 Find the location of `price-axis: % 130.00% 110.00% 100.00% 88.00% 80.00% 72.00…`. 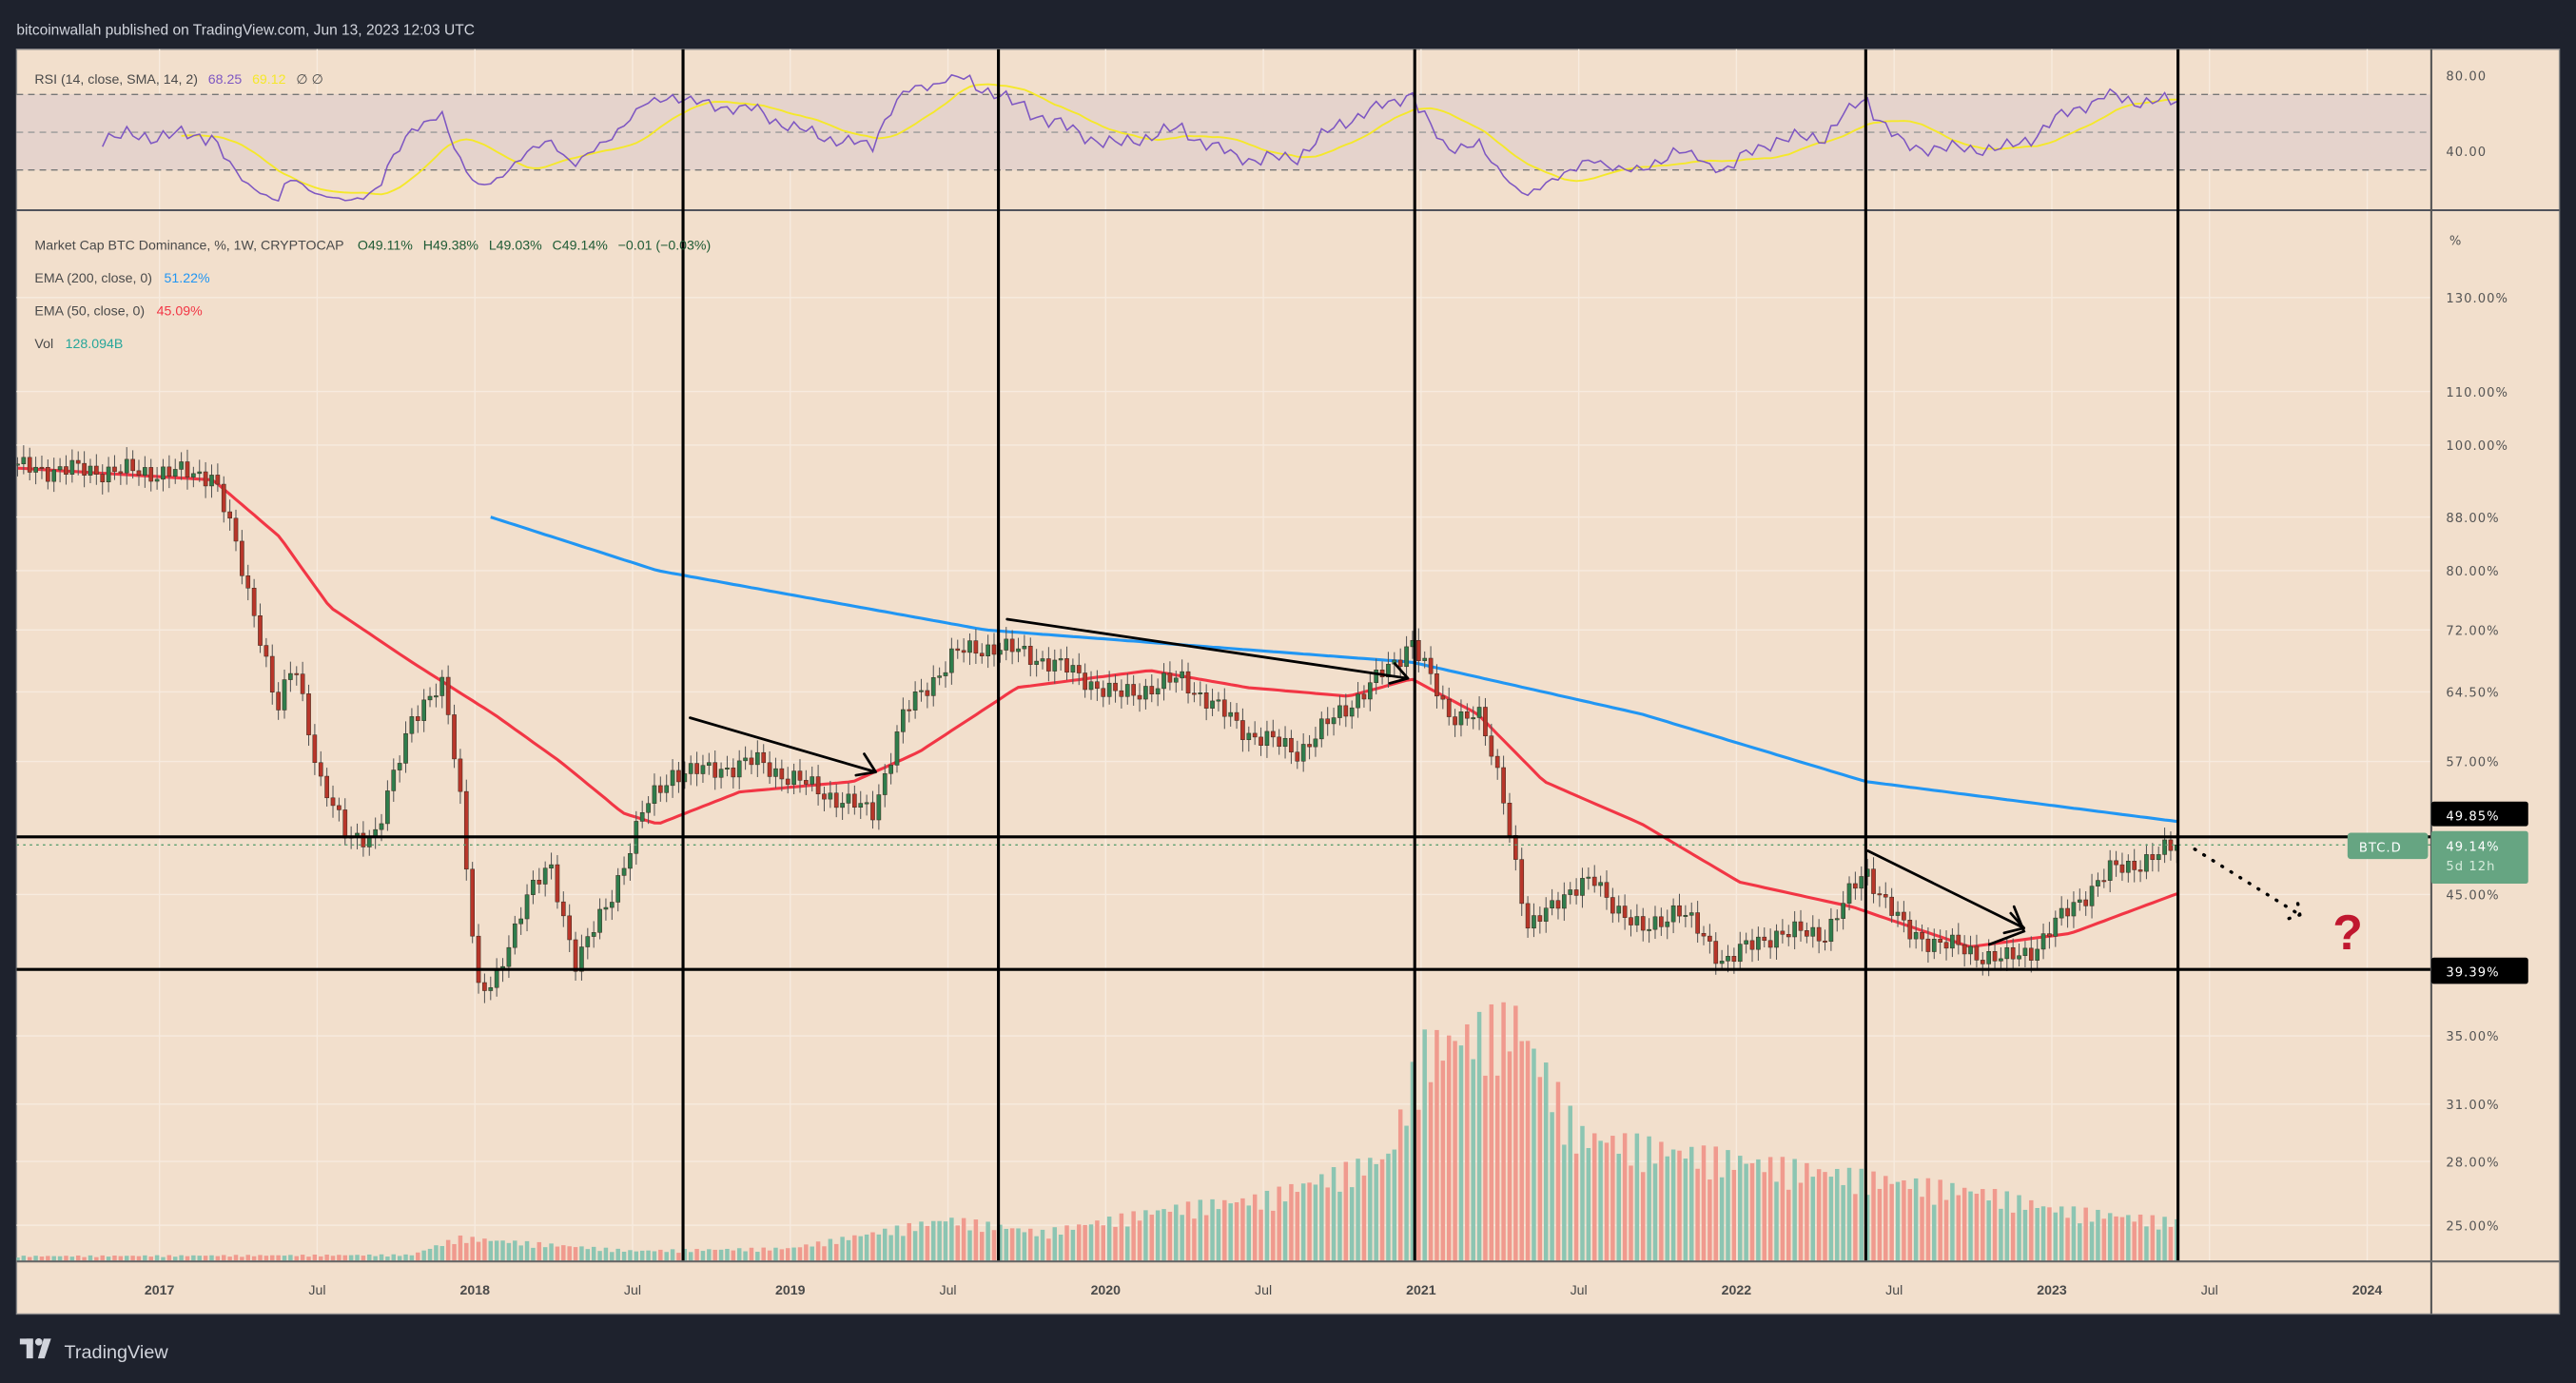

price-axis: % 130.00% 110.00% 100.00% 88.00% 80.00% 72.00… is located at coordinates (2438, 682).